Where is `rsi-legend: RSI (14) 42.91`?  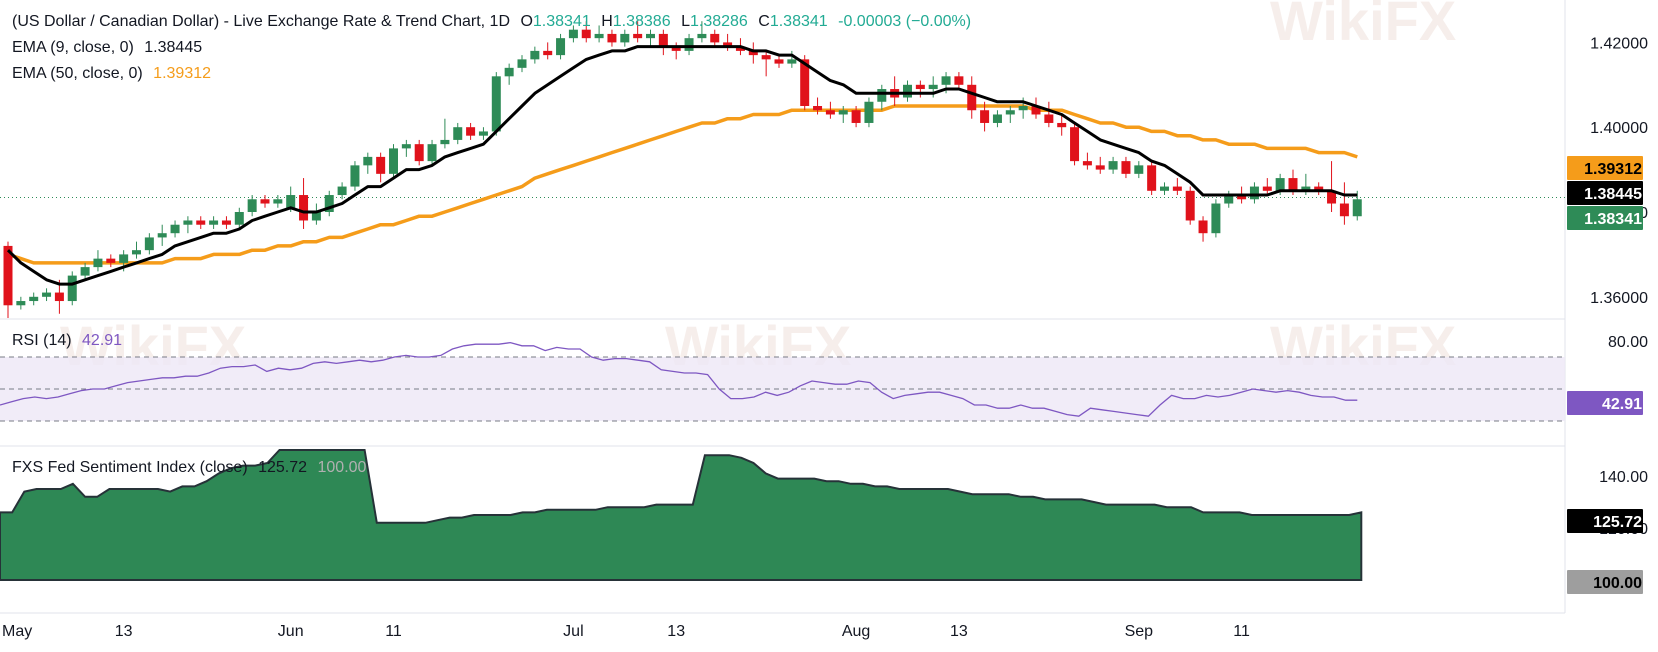 rsi-legend: RSI (14) 42.91 is located at coordinates (67, 341).